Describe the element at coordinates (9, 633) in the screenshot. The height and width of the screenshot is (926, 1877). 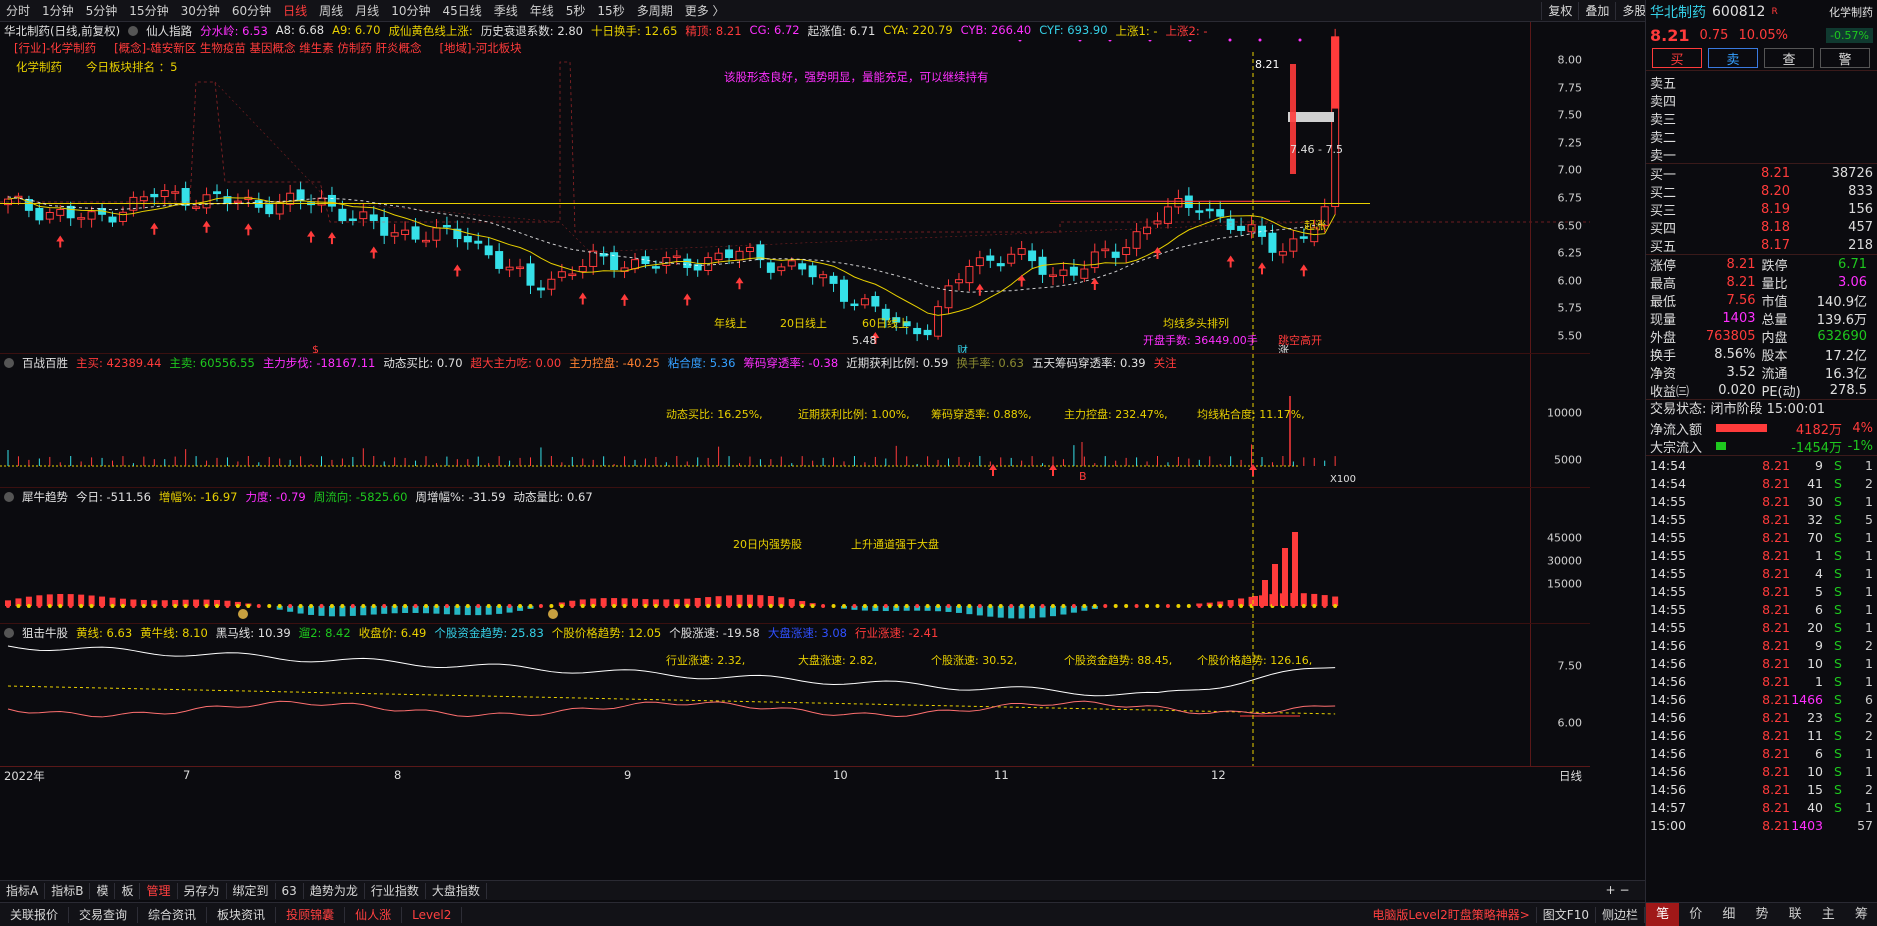
I see `pane4-settings-icon` at that location.